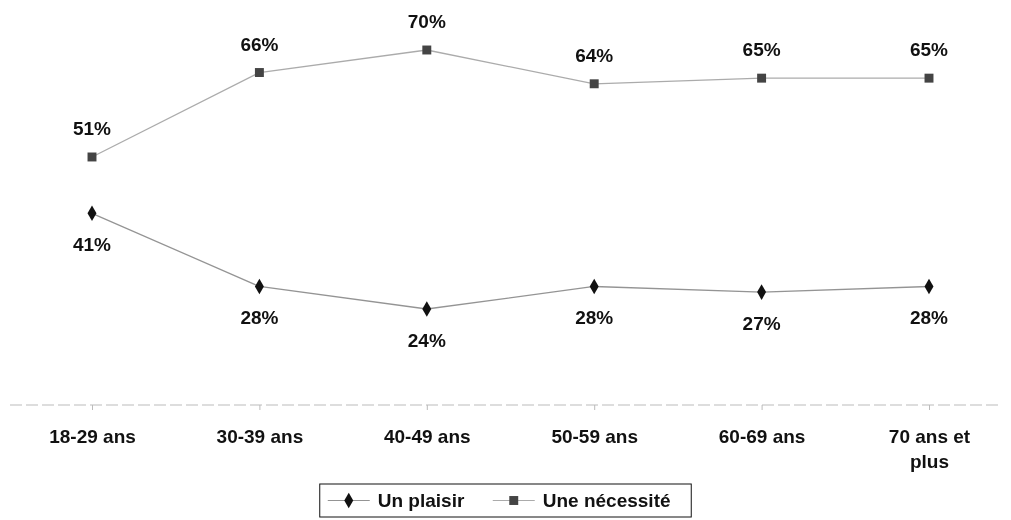  Describe the element at coordinates (92, 128) in the screenshot. I see `data-label: 51%` at that location.